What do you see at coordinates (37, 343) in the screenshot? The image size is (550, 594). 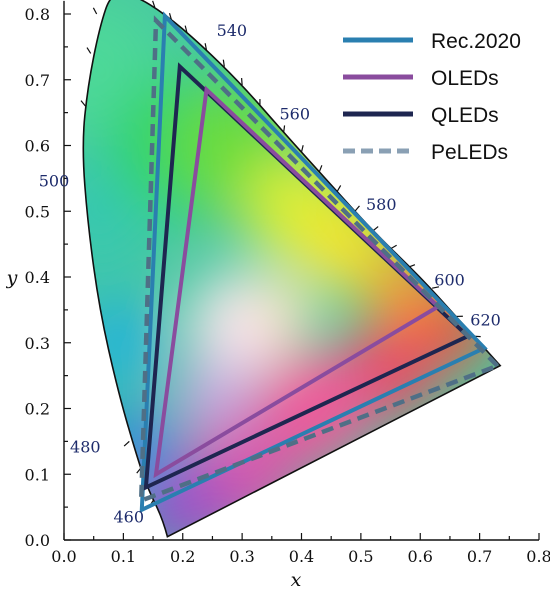 I see `y-tick-label: 0.3` at bounding box center [37, 343].